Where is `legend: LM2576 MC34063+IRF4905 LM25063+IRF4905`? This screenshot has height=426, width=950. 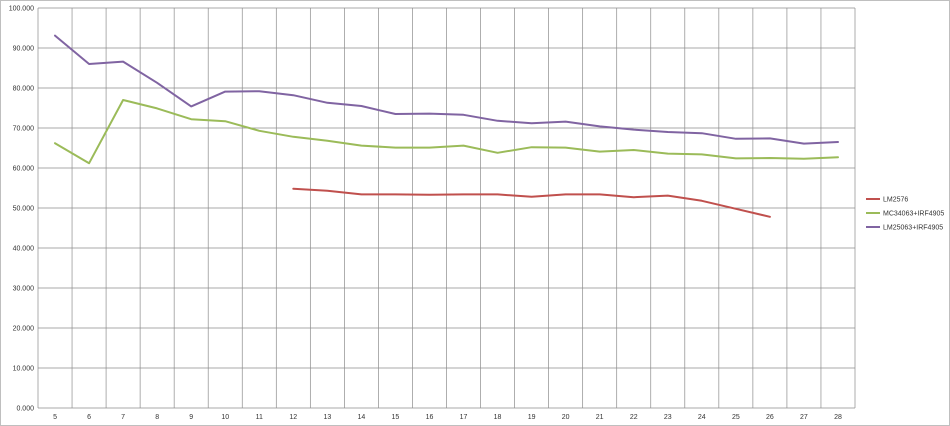
legend: LM2576 MC34063+IRF4905 LM25063+IRF4905 is located at coordinates (905, 214).